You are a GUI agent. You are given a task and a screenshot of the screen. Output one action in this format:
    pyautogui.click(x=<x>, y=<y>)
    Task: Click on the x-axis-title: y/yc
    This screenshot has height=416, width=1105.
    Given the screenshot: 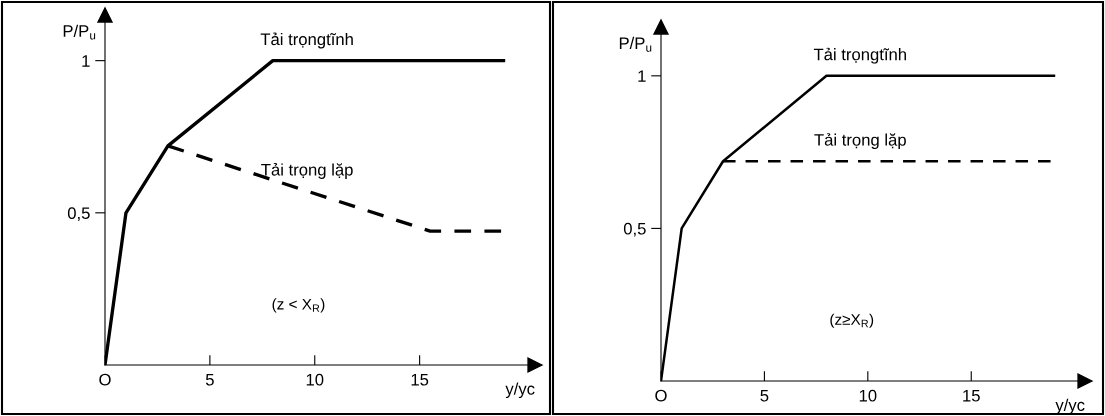 What is the action you would take?
    pyautogui.click(x=520, y=390)
    